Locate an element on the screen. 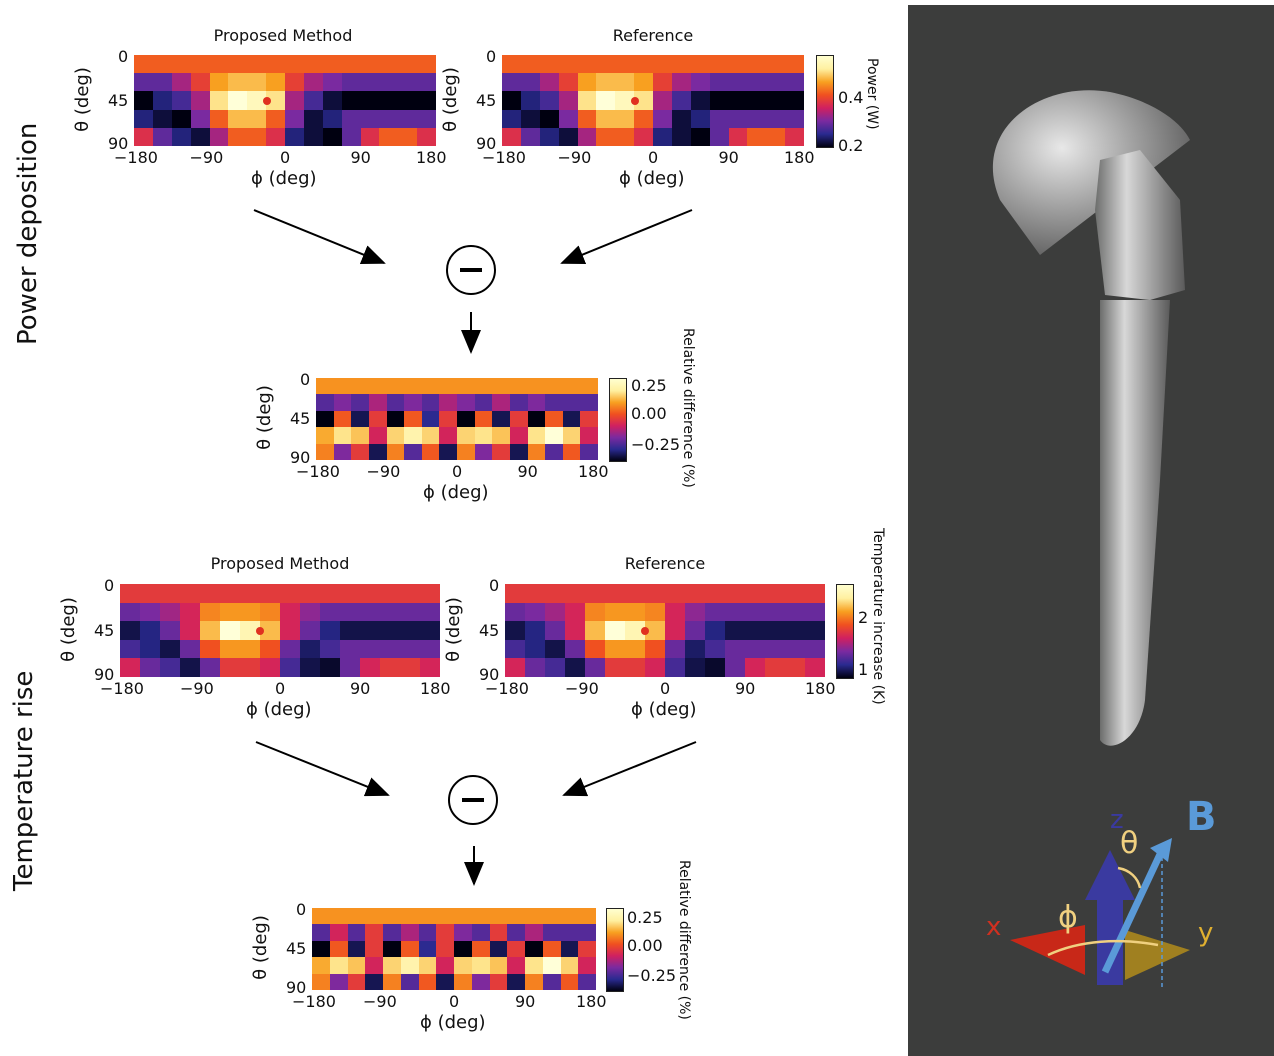 This screenshot has width=1274, height=1056. colorbar-power-difference is located at coordinates (618, 420).